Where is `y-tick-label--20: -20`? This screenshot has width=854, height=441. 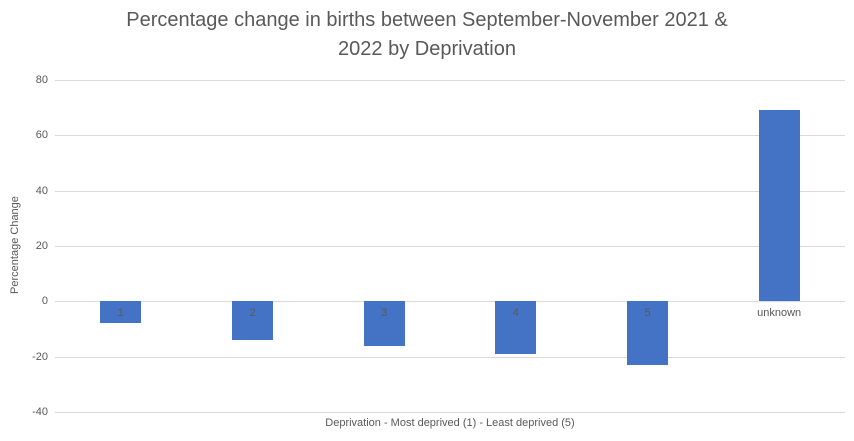 y-tick-label--20: -20 is located at coordinates (40, 356).